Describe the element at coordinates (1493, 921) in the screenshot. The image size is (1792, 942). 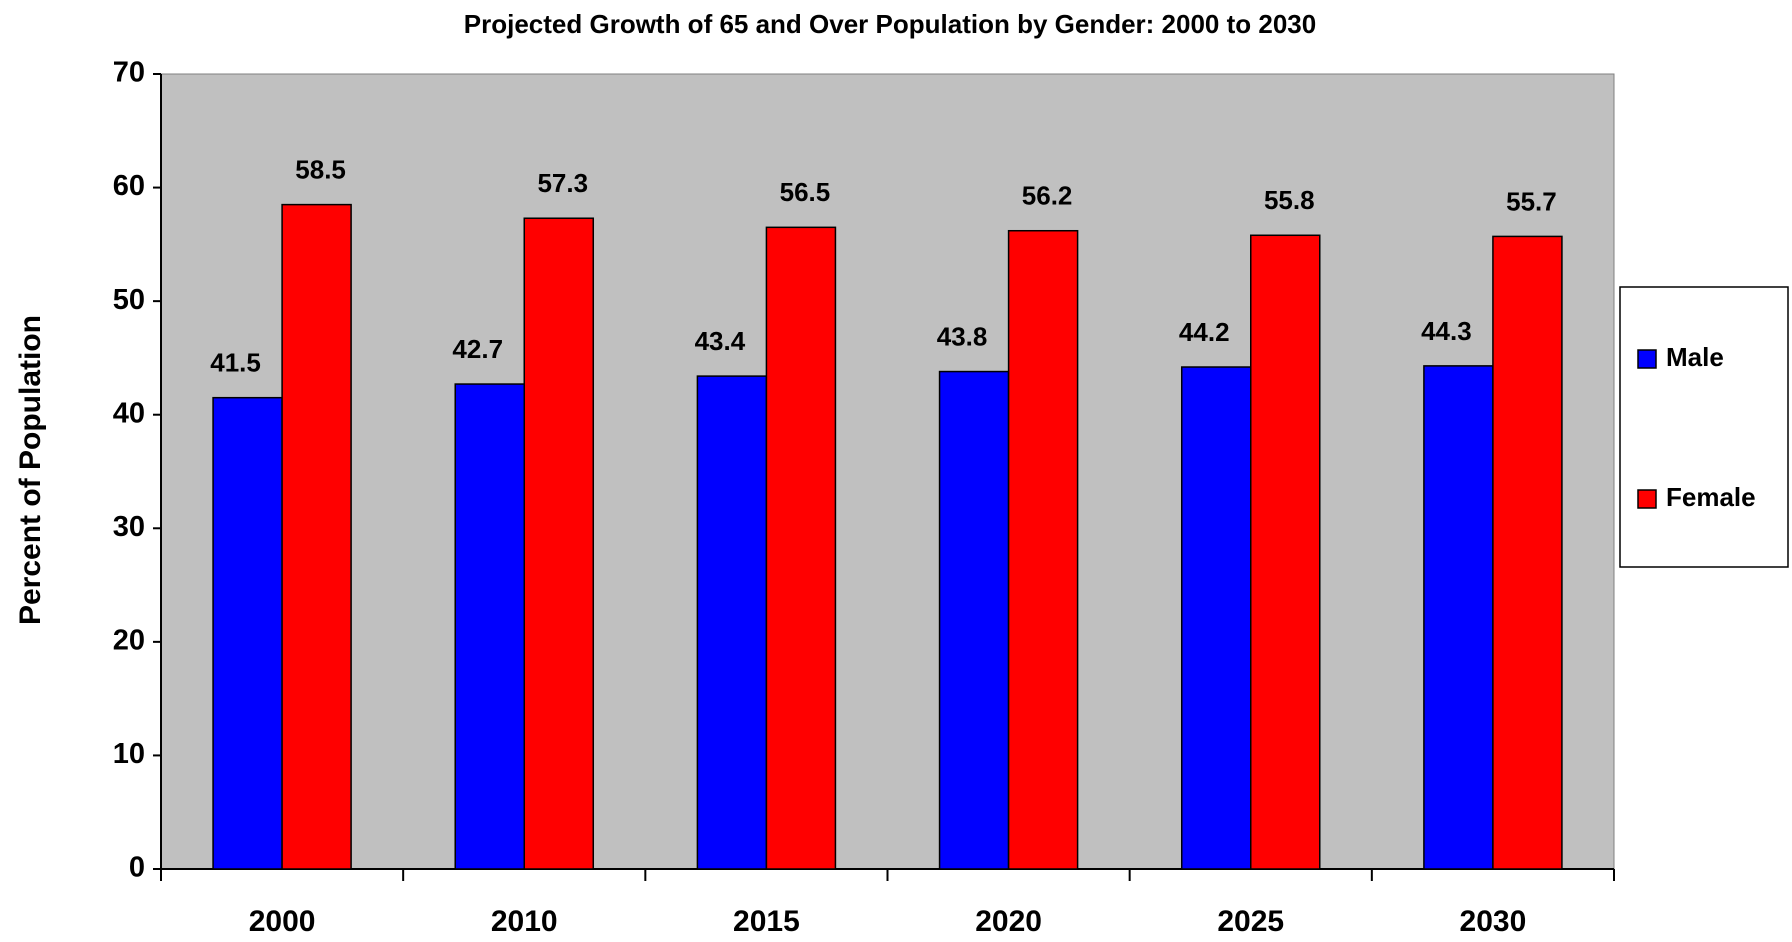
I see `x-tick-label: 2030` at that location.